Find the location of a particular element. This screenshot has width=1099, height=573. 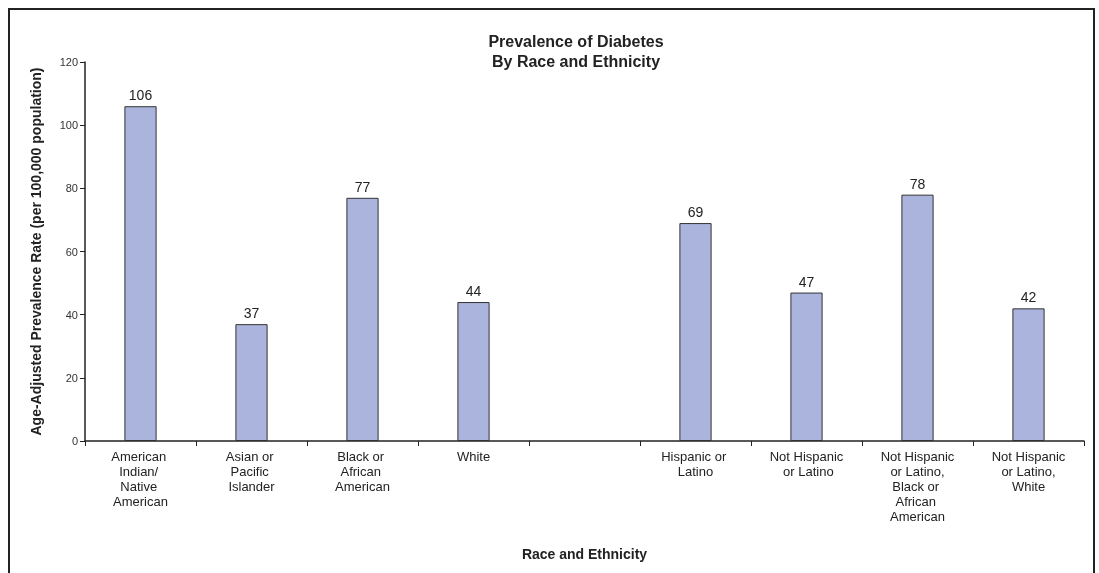

data-label: 42 is located at coordinates (1028, 297).